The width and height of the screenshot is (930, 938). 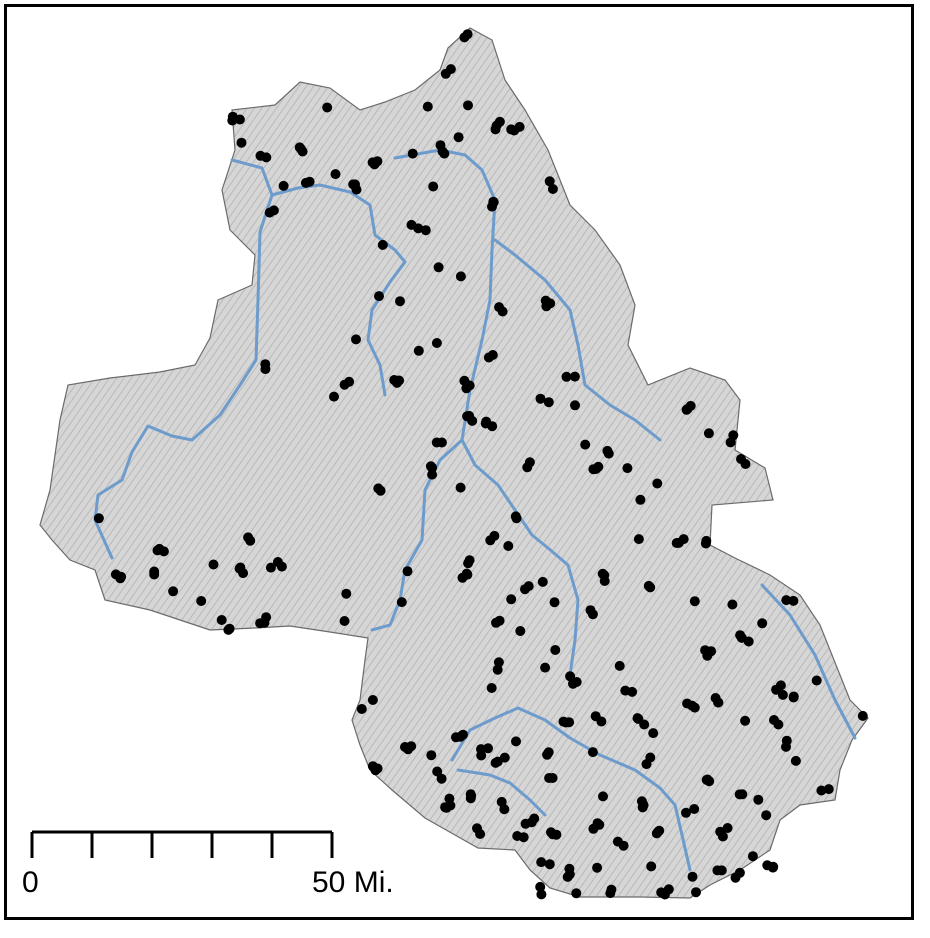 What do you see at coordinates (338, 290) in the screenshot?
I see `river-north-arc` at bounding box center [338, 290].